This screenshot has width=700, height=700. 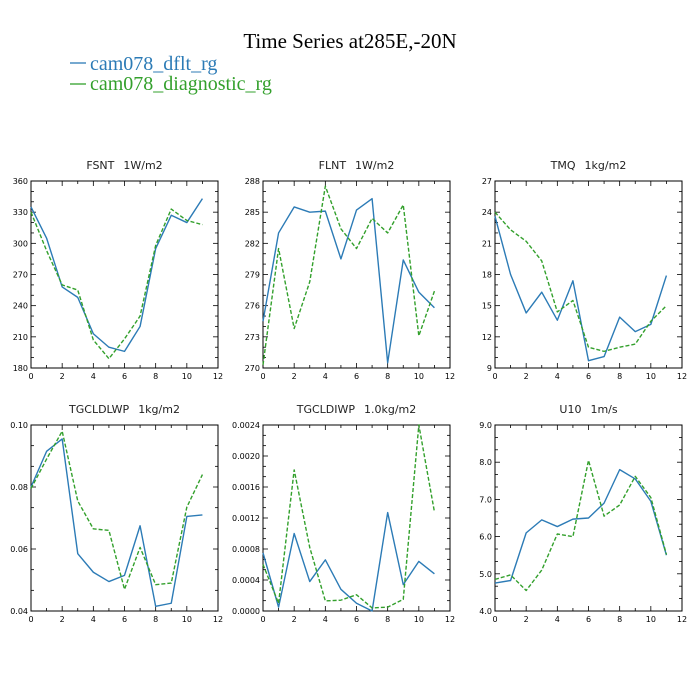 I want to click on x-tick-label-u10: 6, so click(x=588, y=619).